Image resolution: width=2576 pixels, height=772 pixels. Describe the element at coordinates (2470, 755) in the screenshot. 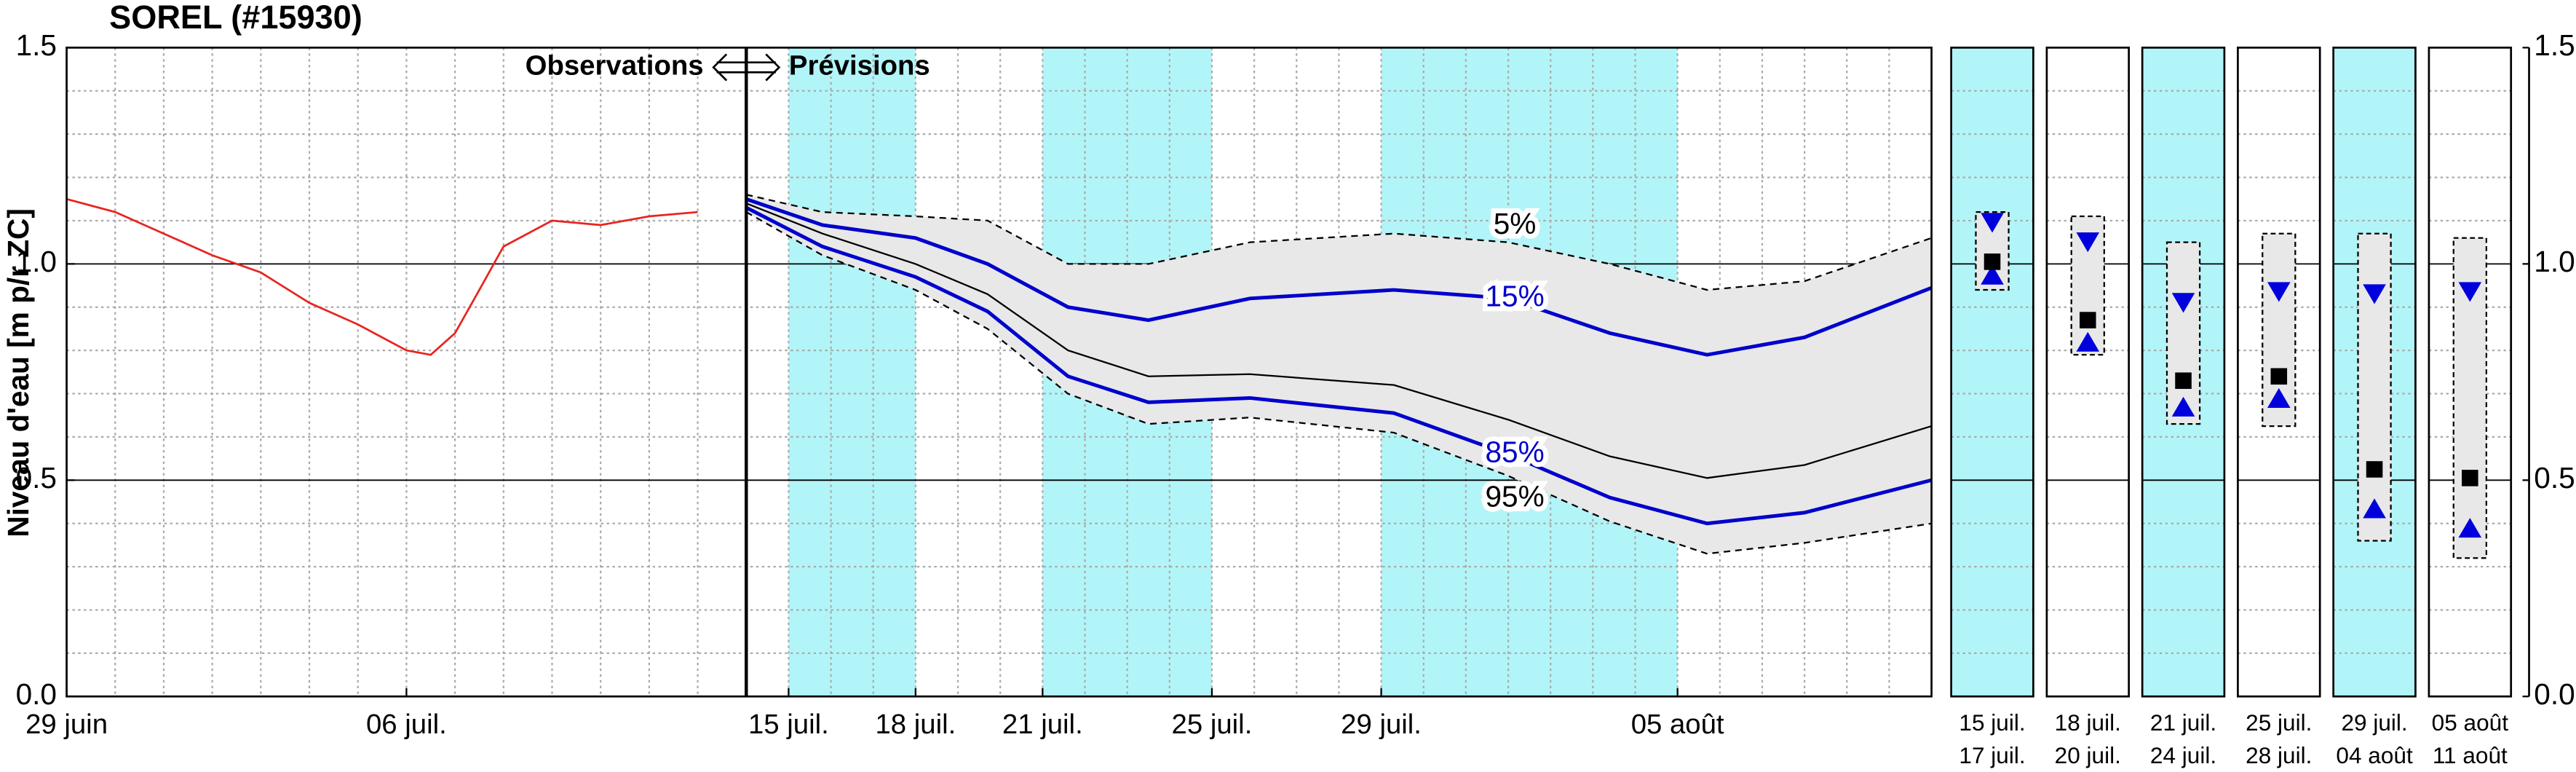

I see `period-end: 11 août` at that location.